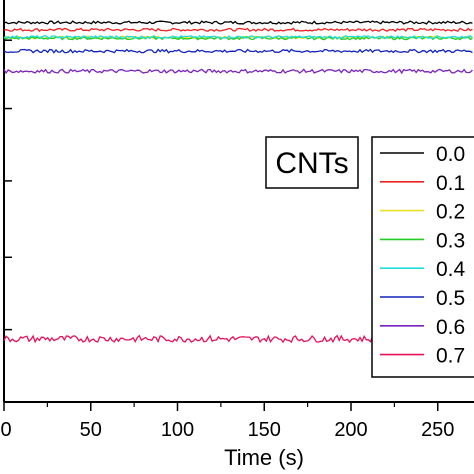  Describe the element at coordinates (227, 421) in the screenshot. I see `x-axis-ticks: 0 50 100 150 200 250` at that location.